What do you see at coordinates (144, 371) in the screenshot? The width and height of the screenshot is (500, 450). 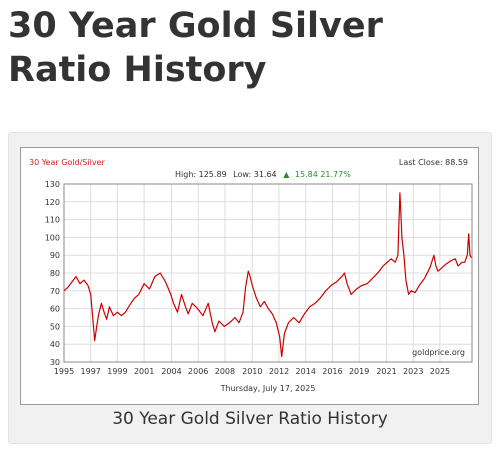 I see `x-tick-label: 2001` at bounding box center [144, 371].